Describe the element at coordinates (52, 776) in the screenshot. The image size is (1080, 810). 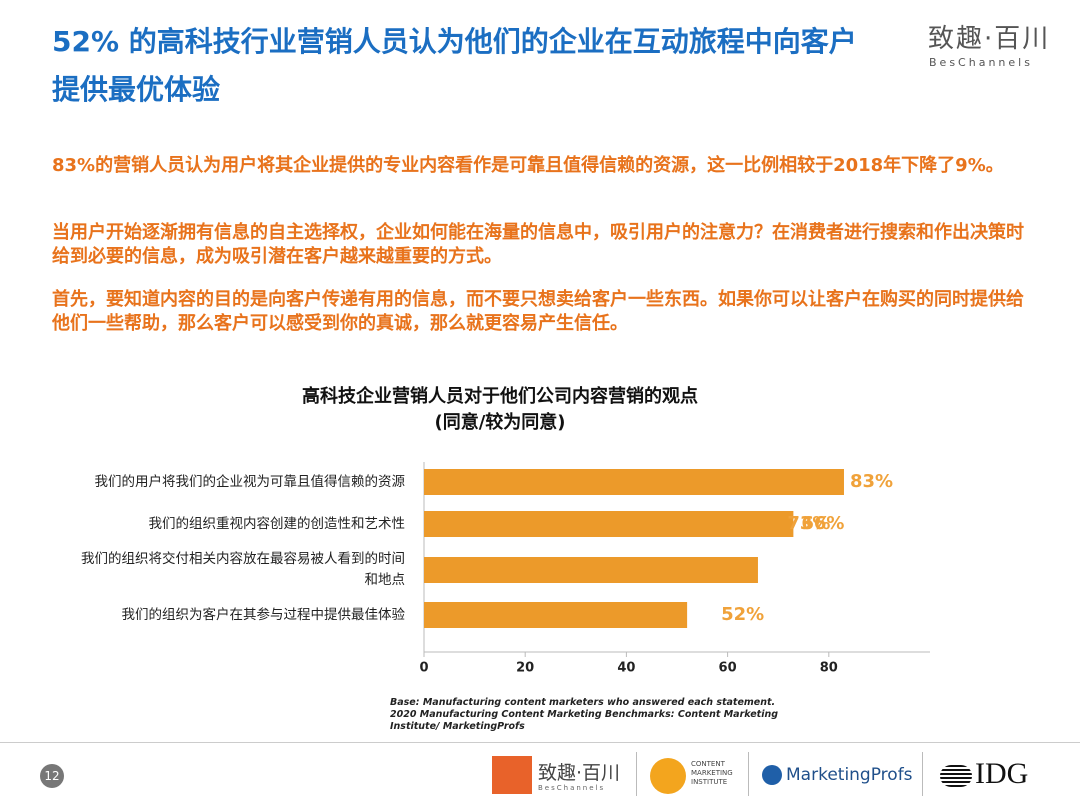
I see `page-number: 12` at that location.